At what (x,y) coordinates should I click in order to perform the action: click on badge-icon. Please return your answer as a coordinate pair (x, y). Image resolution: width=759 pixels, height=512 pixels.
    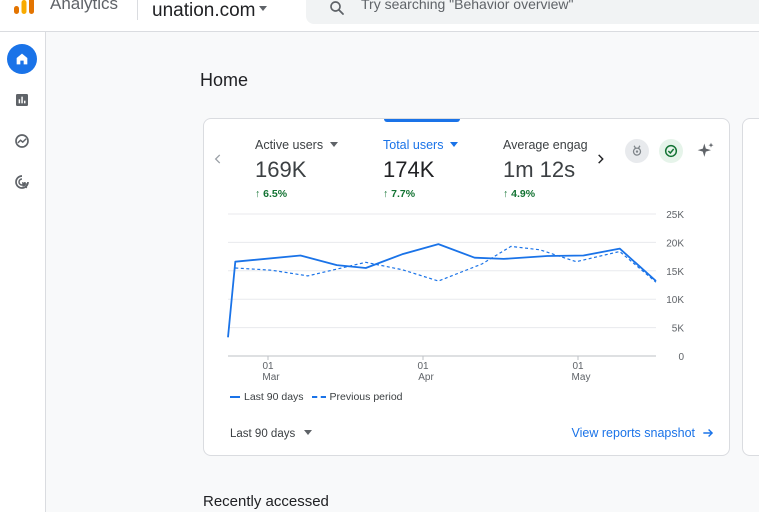
    Looking at the image, I should click on (637, 150).